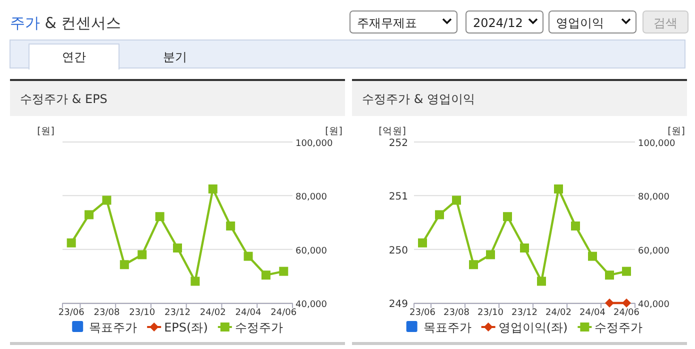  What do you see at coordinates (398, 250) in the screenshot?
I see `y-tick-label: 250` at bounding box center [398, 250].